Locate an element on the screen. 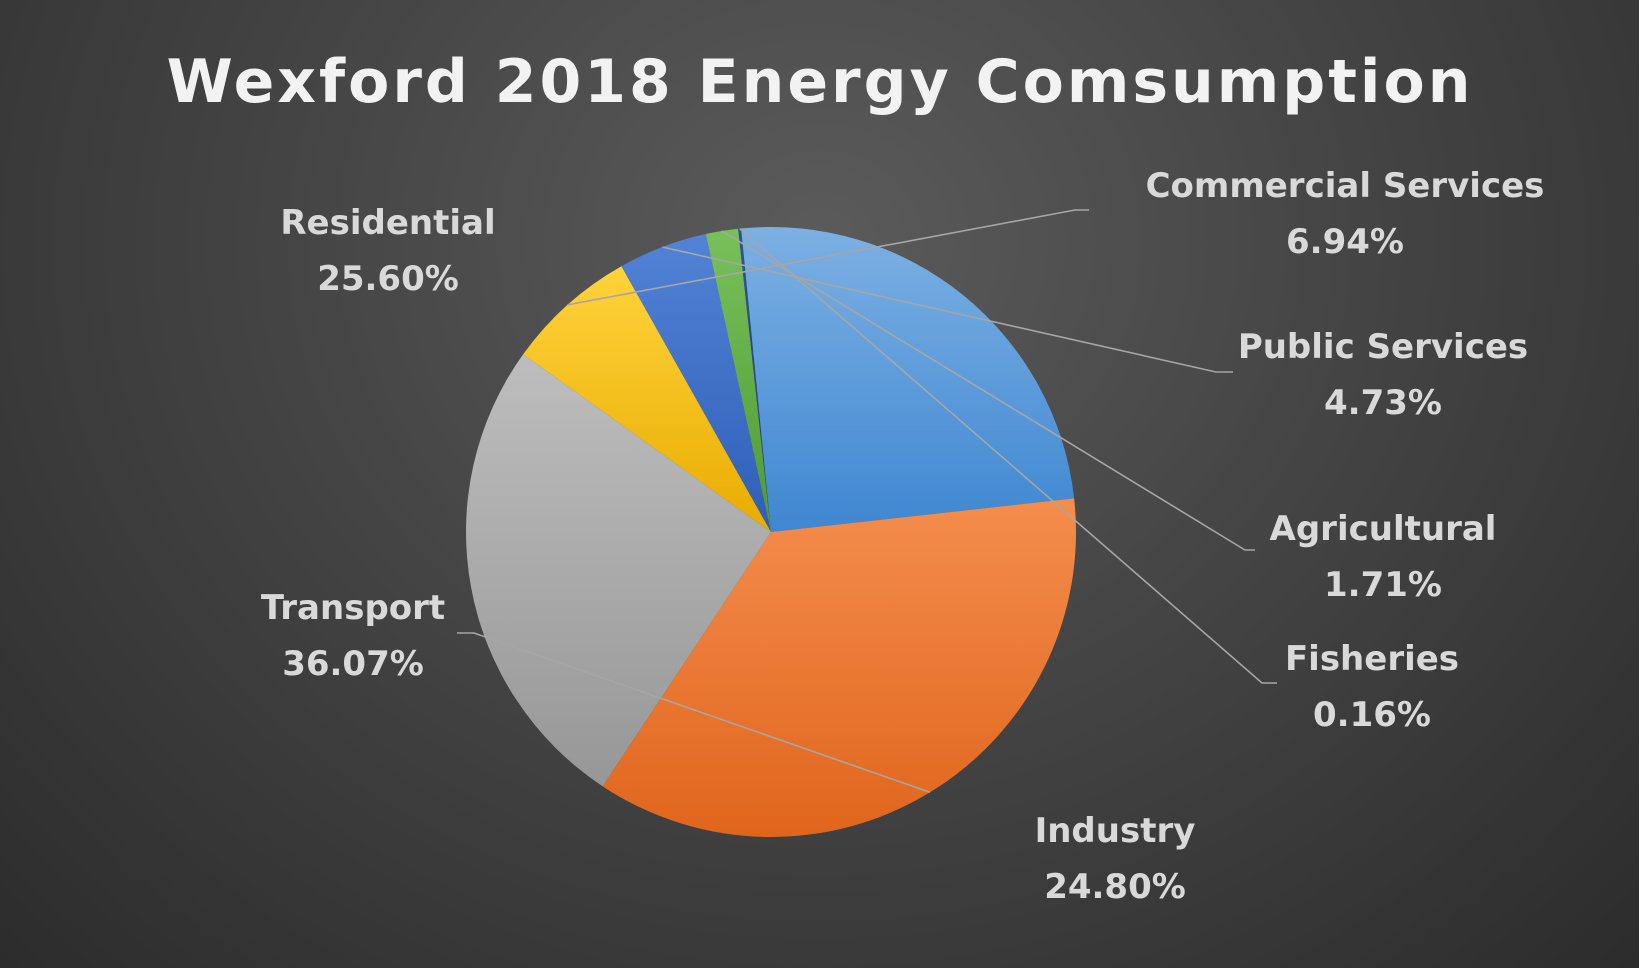 The width and height of the screenshot is (1639, 968). chart-title: Wexford 2018 Energy Comsumption is located at coordinates (820, 82).